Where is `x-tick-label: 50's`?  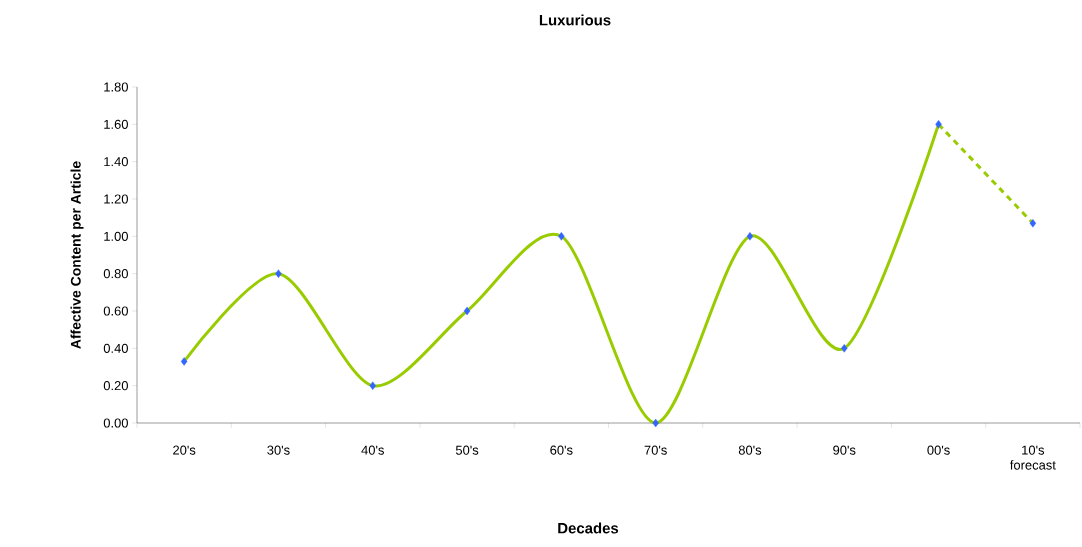 x-tick-label: 50's is located at coordinates (467, 450).